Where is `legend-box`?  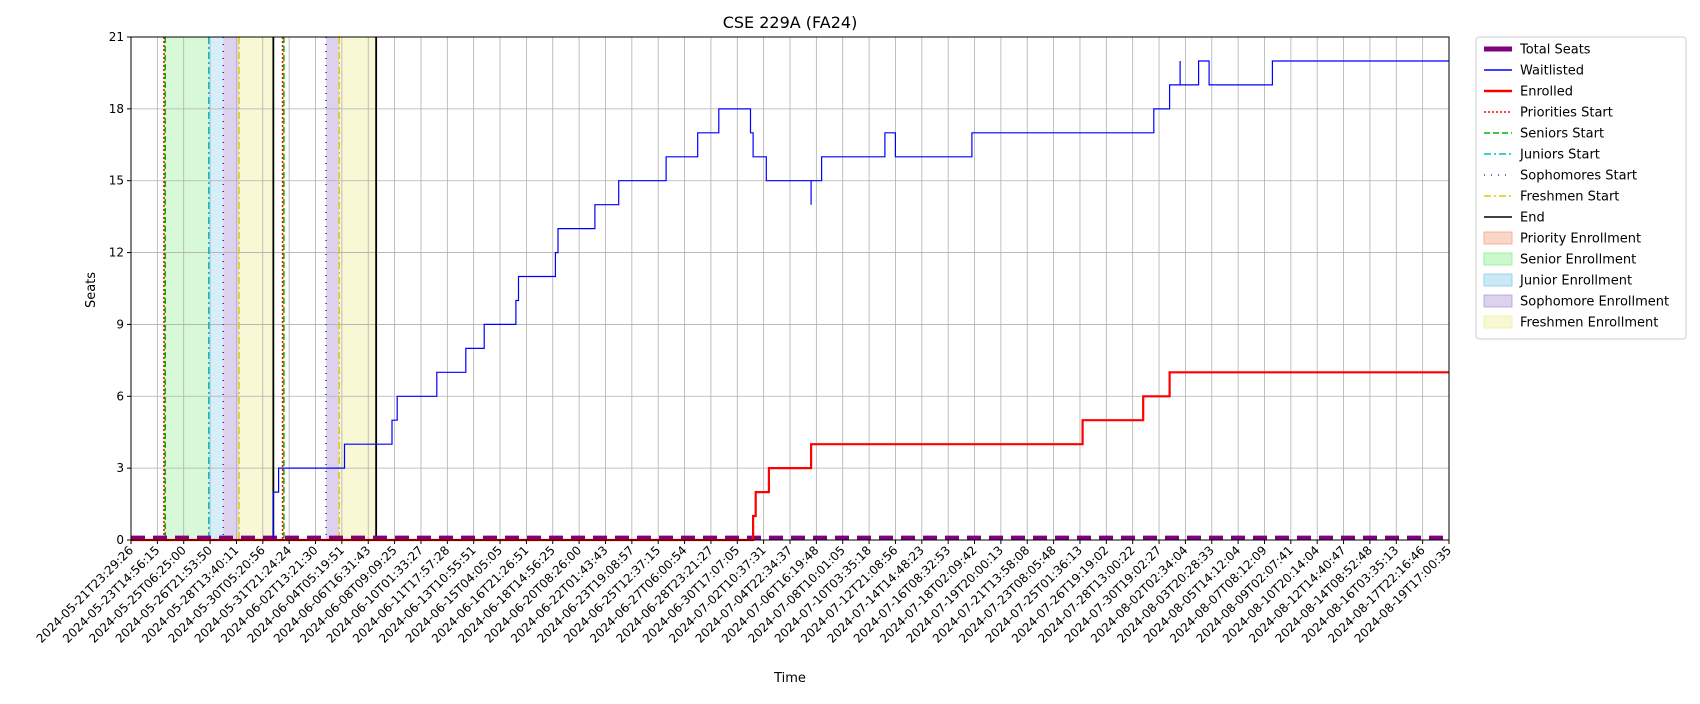 legend-box is located at coordinates (1581, 188).